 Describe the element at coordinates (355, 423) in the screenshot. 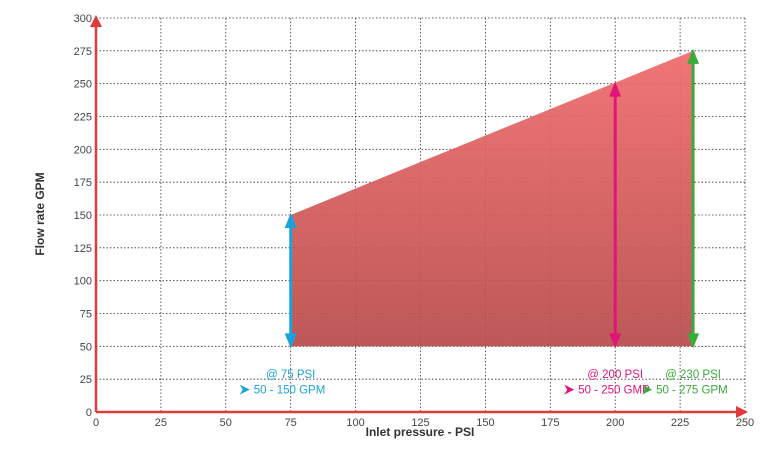

I see `x-tick-label: 100` at that location.